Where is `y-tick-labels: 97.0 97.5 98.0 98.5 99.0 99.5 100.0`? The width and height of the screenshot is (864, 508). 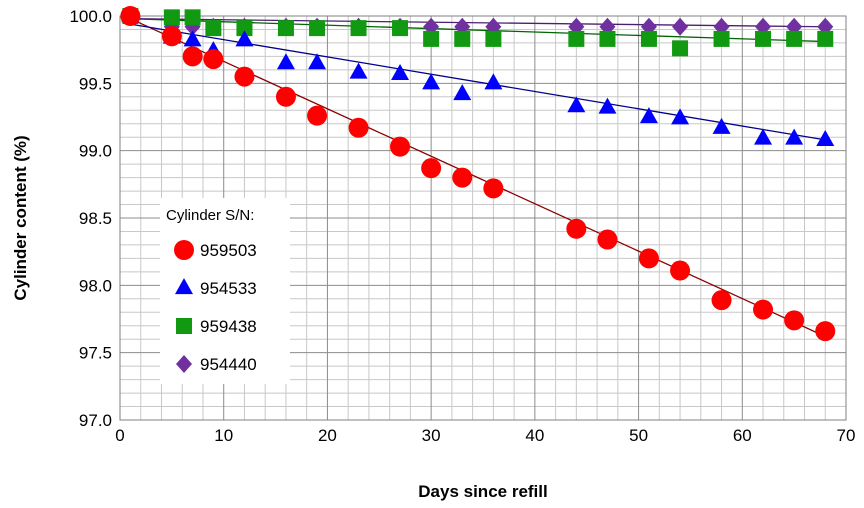
y-tick-labels: 97.0 97.5 98.0 98.5 99.0 99.5 100.0 is located at coordinates (90, 218).